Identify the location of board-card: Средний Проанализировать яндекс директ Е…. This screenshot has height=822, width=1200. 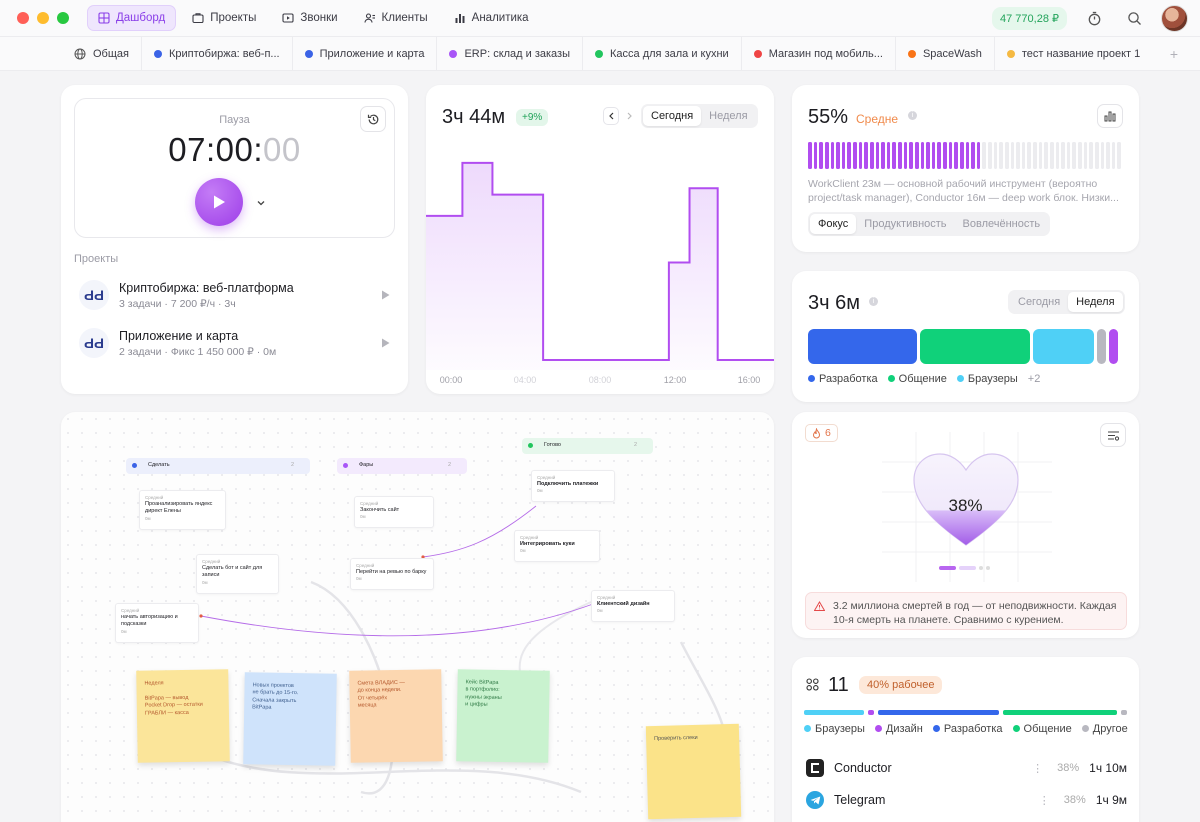
(182, 510).